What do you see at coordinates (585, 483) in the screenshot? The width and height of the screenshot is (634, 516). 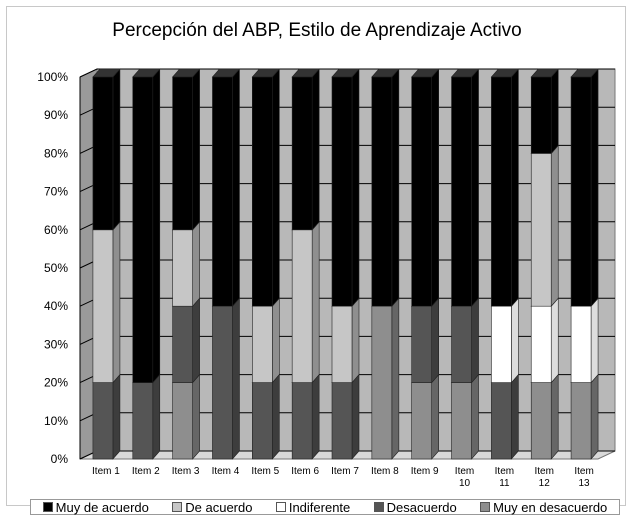 I see `x-tick-label-line2: 13` at bounding box center [585, 483].